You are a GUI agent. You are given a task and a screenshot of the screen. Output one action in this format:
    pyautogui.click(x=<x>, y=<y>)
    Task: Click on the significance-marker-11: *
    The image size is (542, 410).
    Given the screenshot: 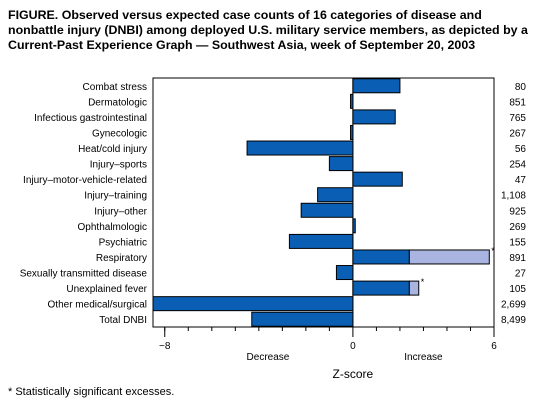 What is the action you would take?
    pyautogui.click(x=493, y=251)
    